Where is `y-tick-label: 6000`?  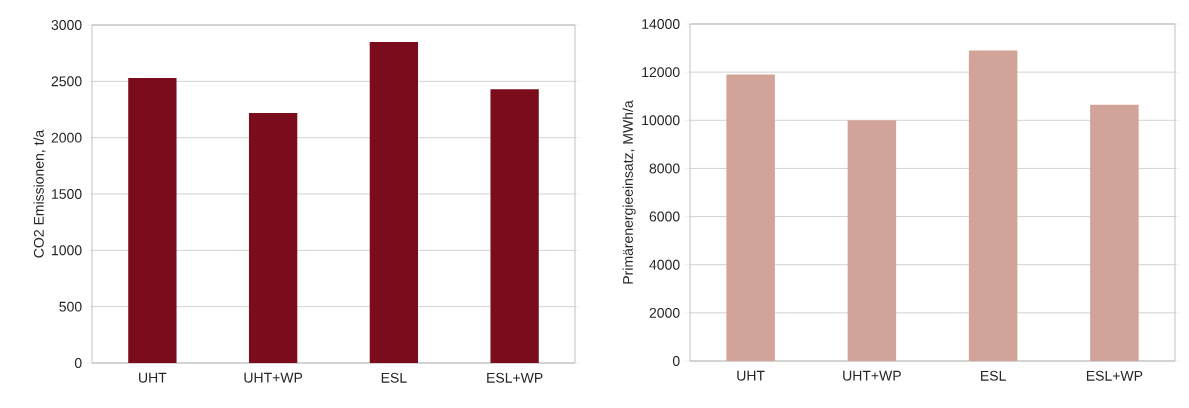 y-tick-label: 6000 is located at coordinates (664, 216).